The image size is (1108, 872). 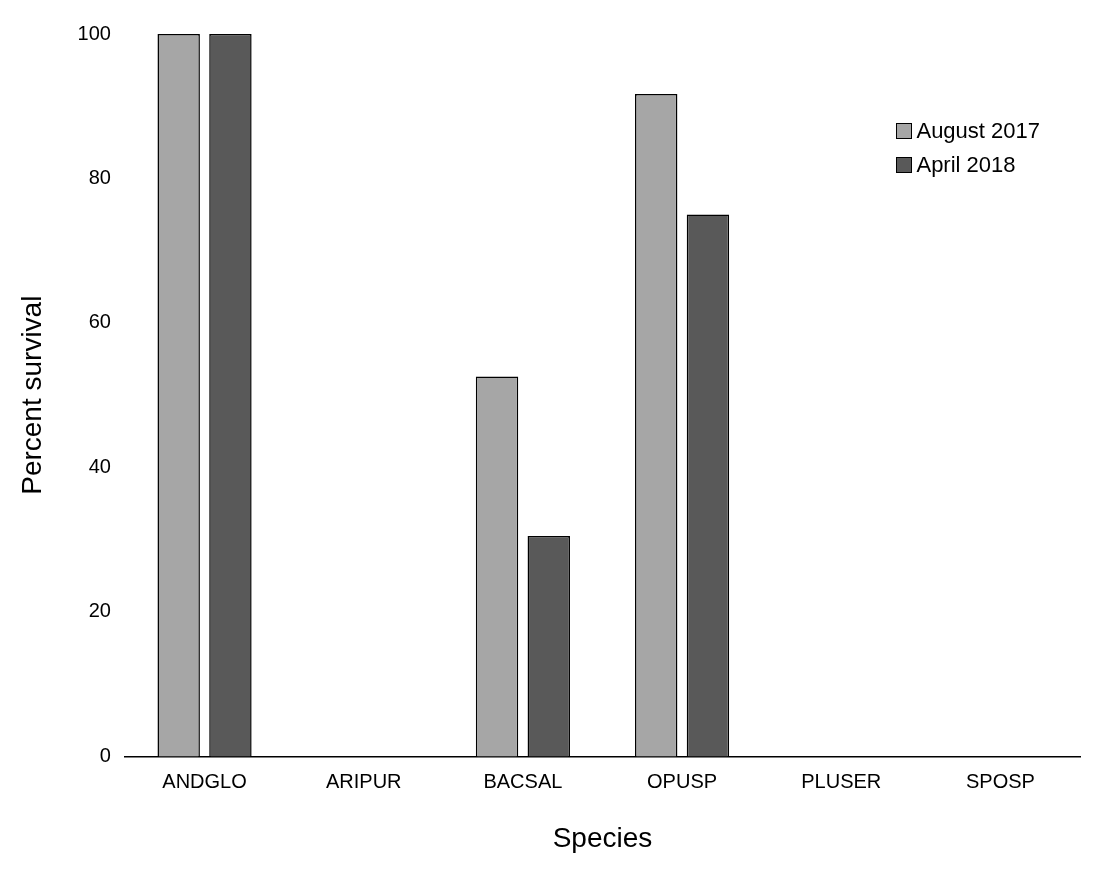 I want to click on y-tick-label: 0, so click(x=105, y=754).